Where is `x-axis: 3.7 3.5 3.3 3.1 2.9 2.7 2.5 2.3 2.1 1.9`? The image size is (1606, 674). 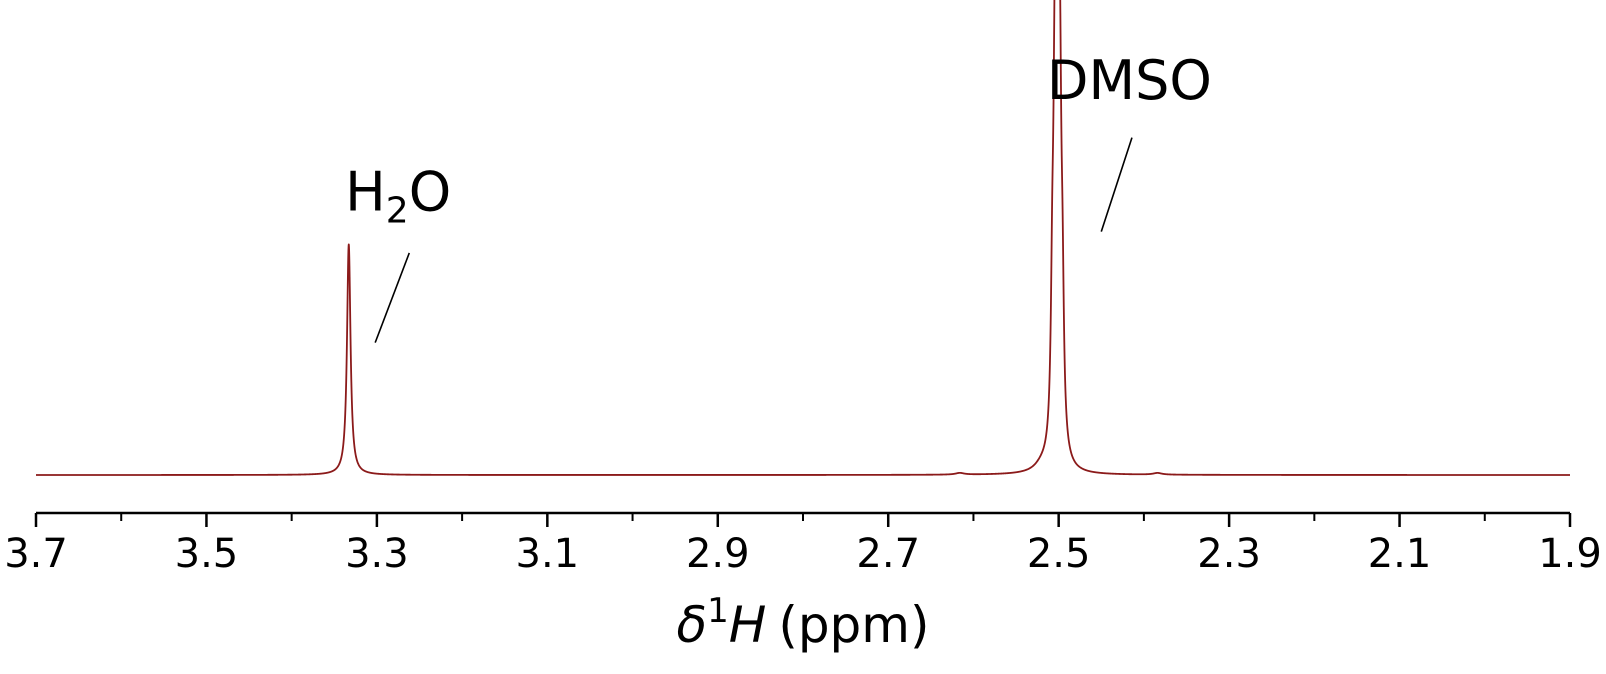 x-axis: 3.7 3.5 3.3 3.1 2.9 2.7 2.5 2.3 2.1 1.9 is located at coordinates (803, 544).